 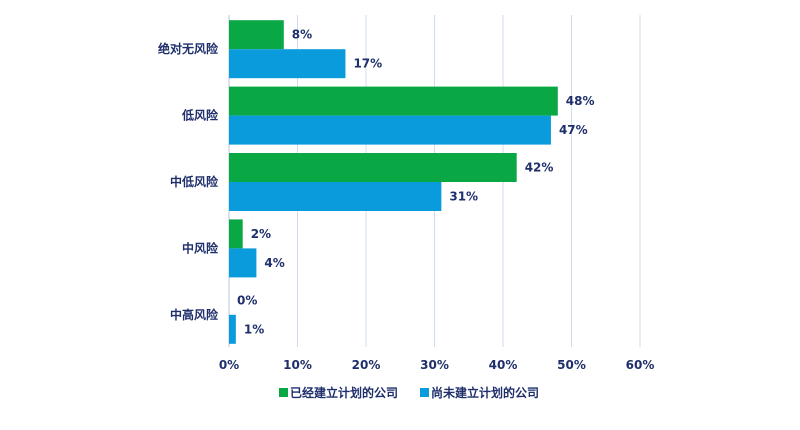 I want to click on x-tick-label: 40%, so click(x=503, y=365).